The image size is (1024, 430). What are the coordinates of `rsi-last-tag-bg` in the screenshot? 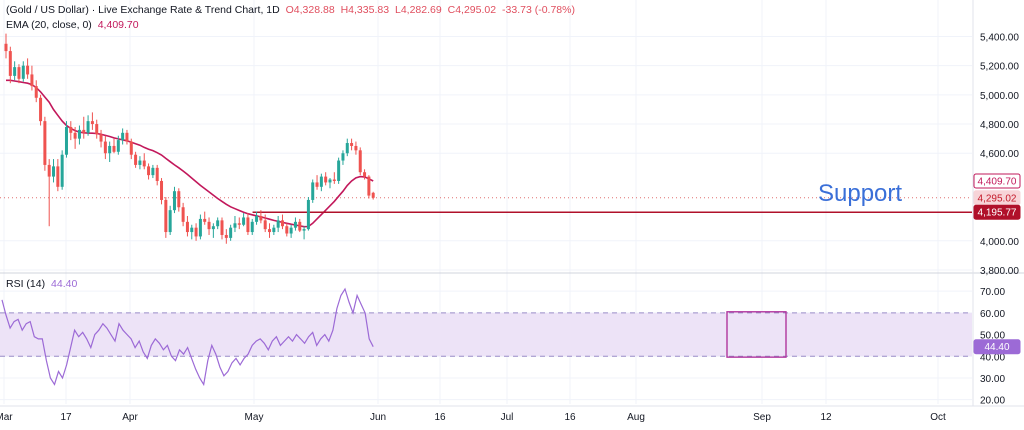 It's located at (997, 347).